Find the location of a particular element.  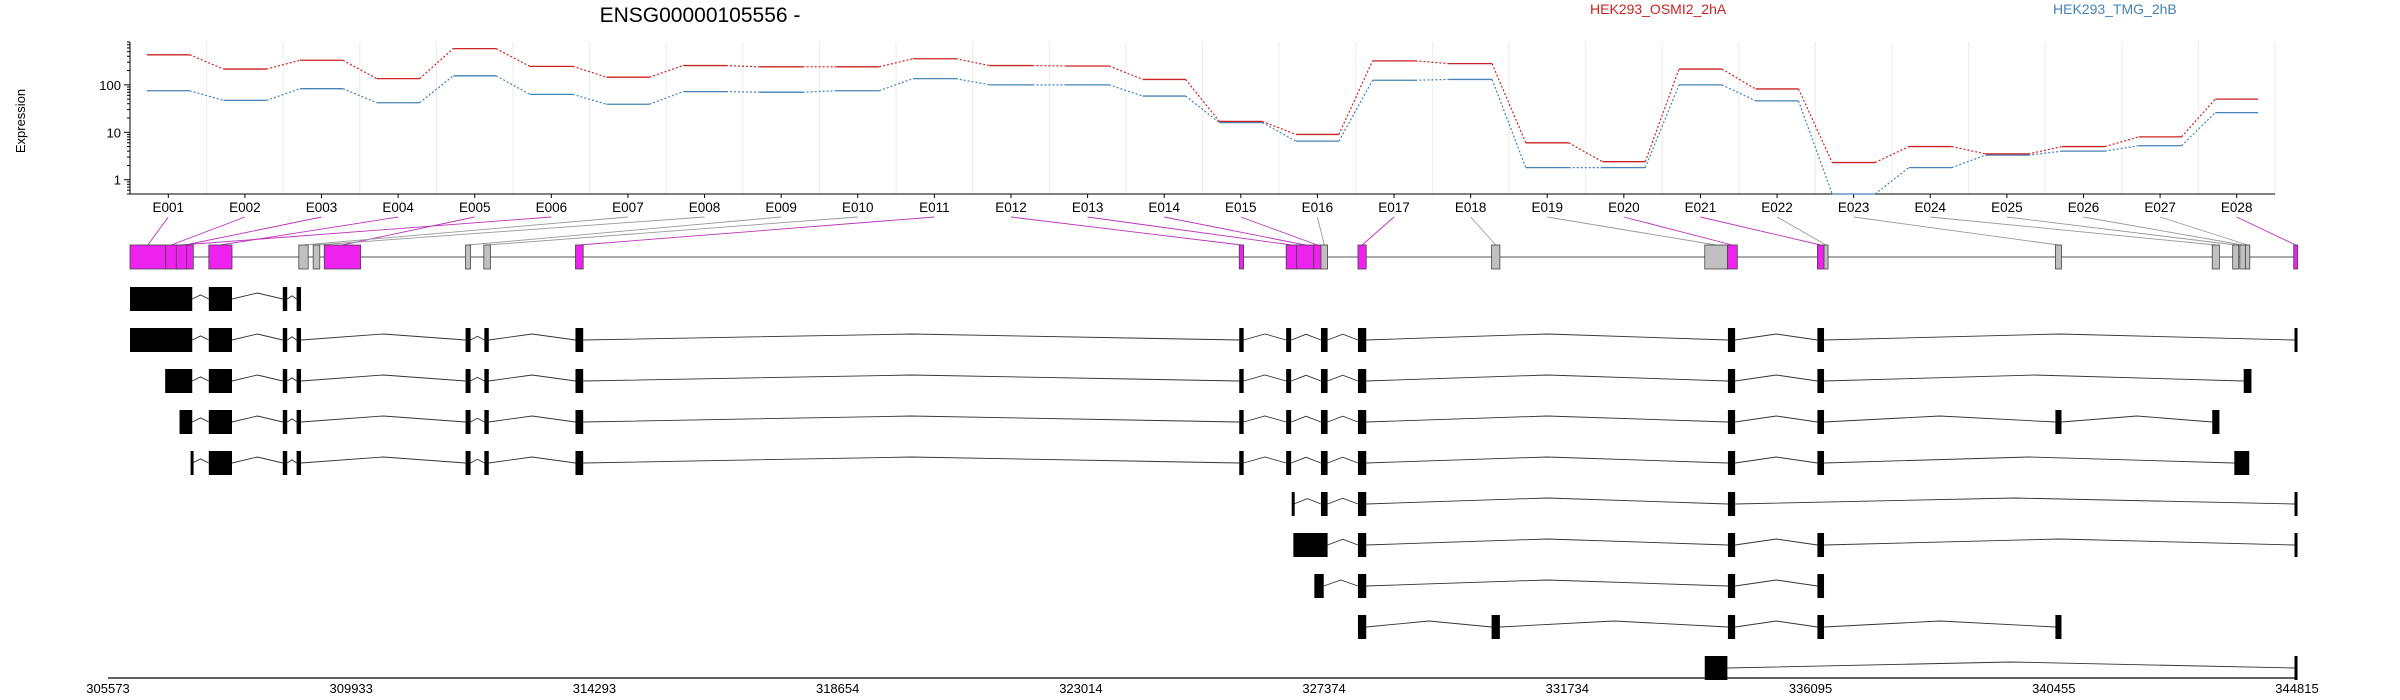

connector-E007 is located at coordinates (465, 231).